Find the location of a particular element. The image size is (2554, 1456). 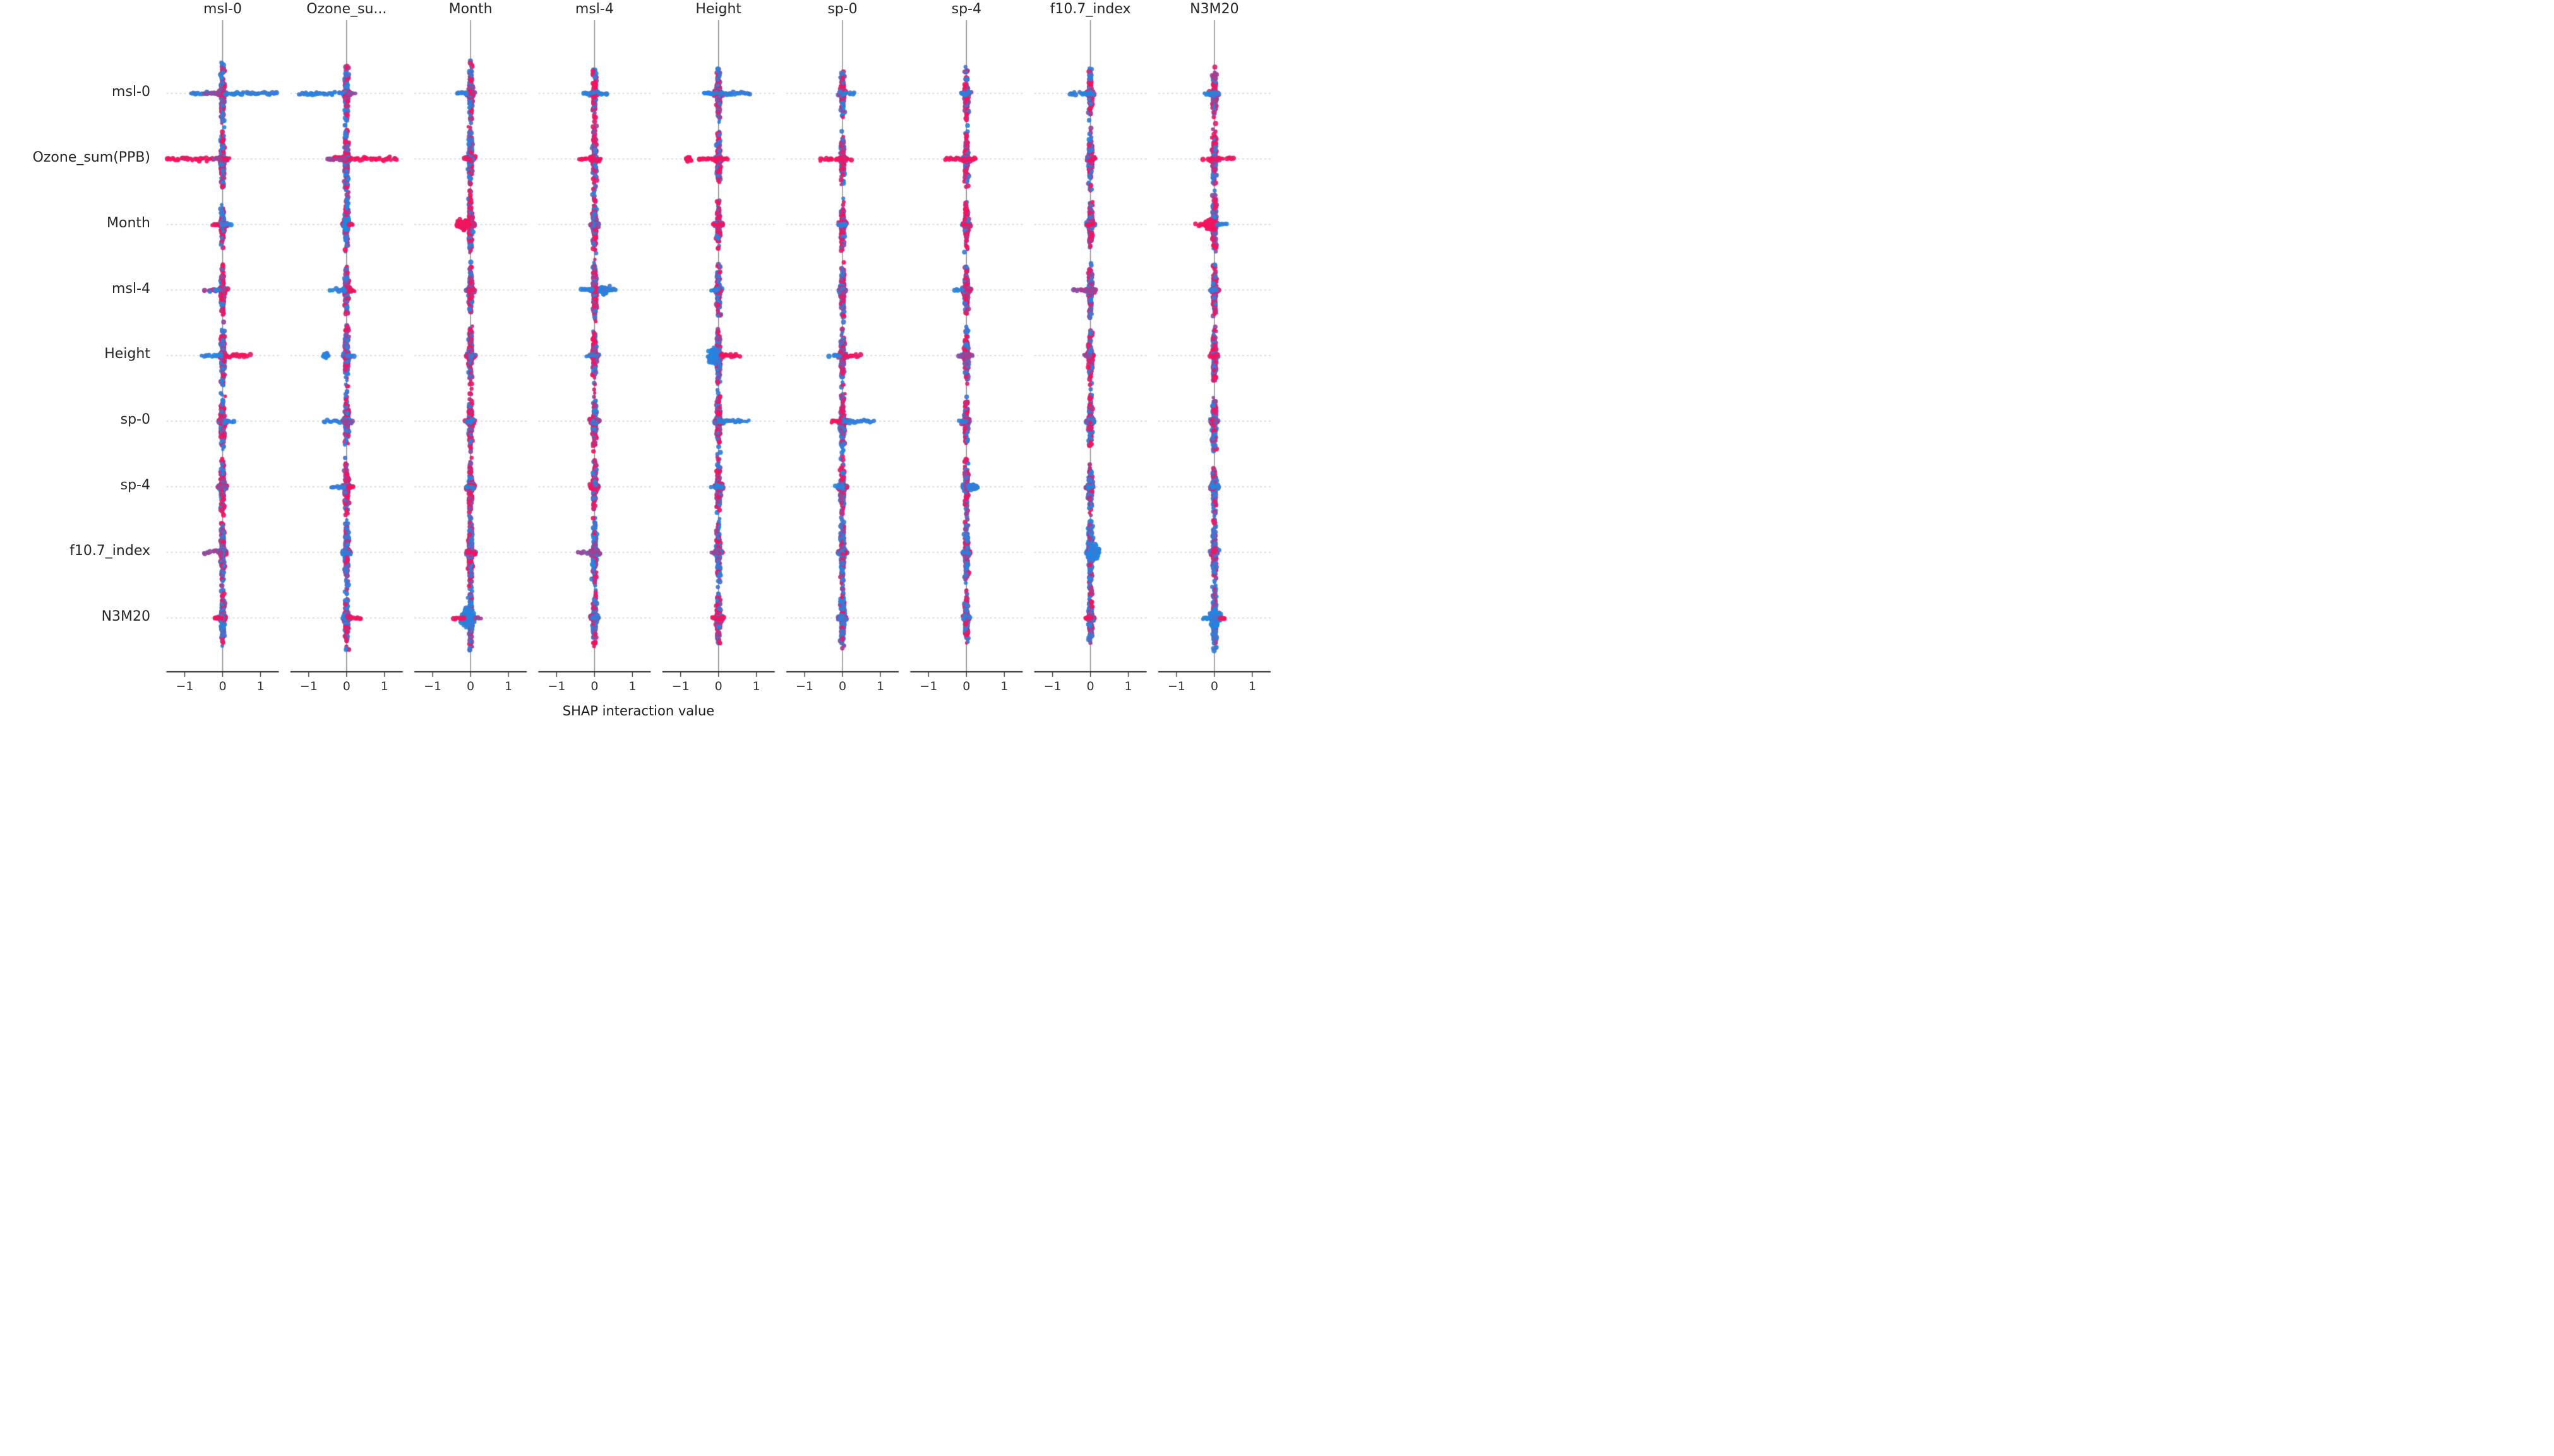

row-label-0: msl-0 is located at coordinates (131, 92).